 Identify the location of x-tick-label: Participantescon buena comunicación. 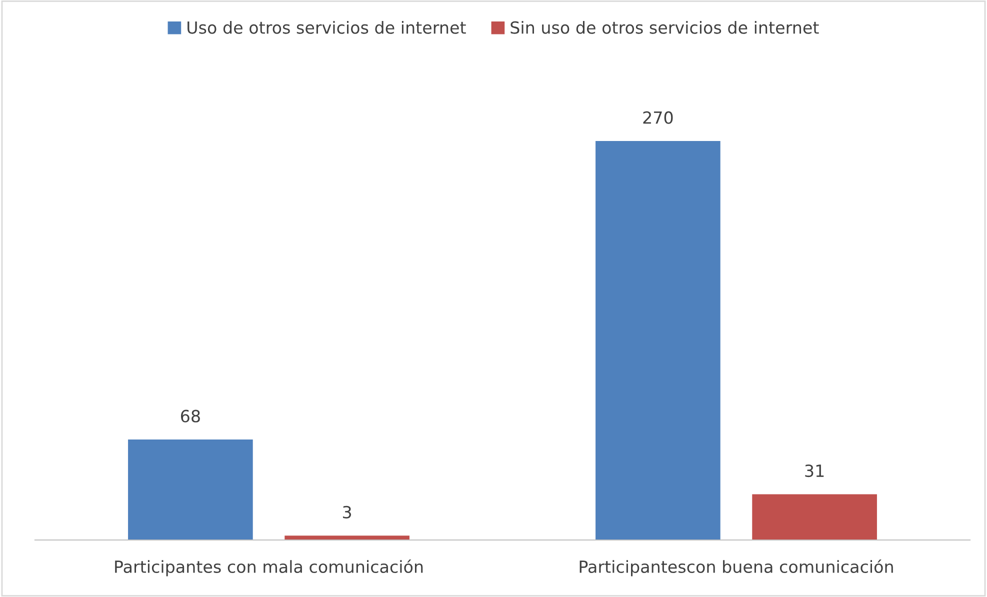
(736, 567).